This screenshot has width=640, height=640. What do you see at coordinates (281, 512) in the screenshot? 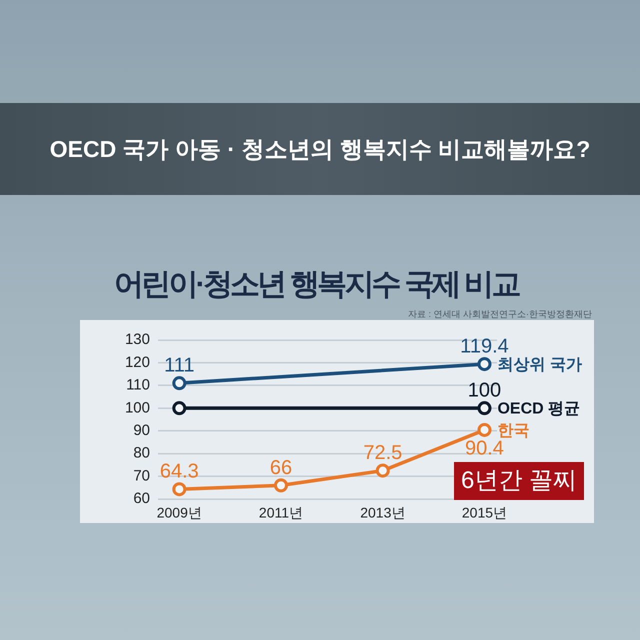
I see `x-tick-label: 2011년` at bounding box center [281, 512].